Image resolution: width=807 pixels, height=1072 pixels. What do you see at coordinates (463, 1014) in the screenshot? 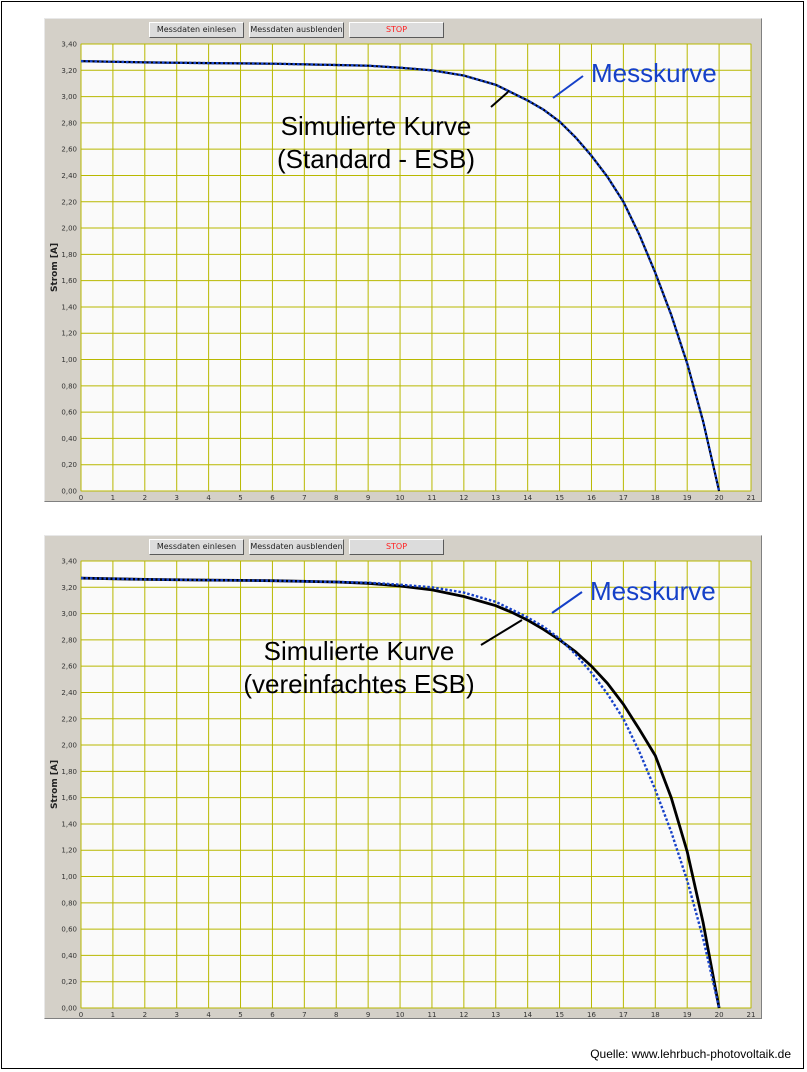
I see `x-tick-label: 12` at bounding box center [463, 1014].